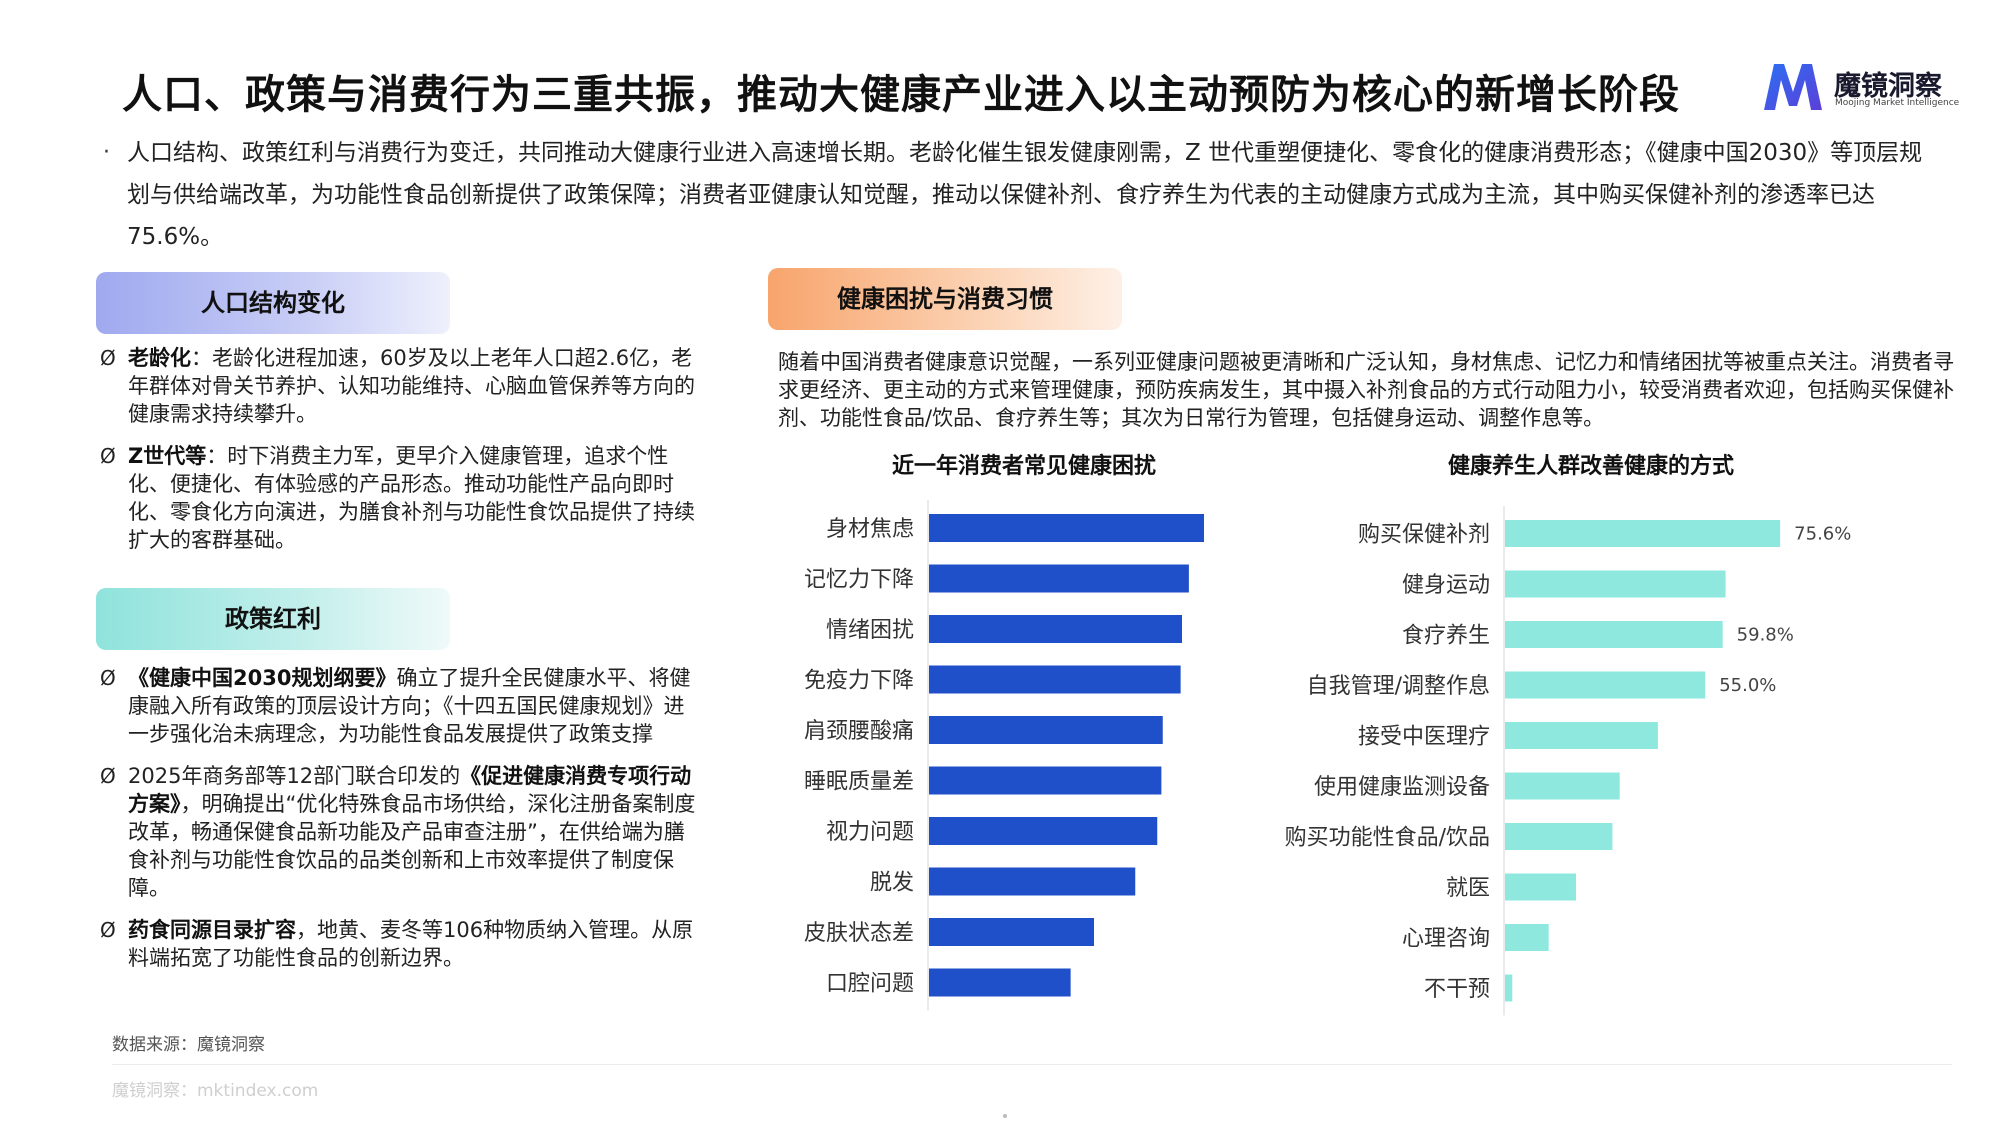  What do you see at coordinates (870, 984) in the screenshot?
I see `category-label: 口腔问题` at bounding box center [870, 984].